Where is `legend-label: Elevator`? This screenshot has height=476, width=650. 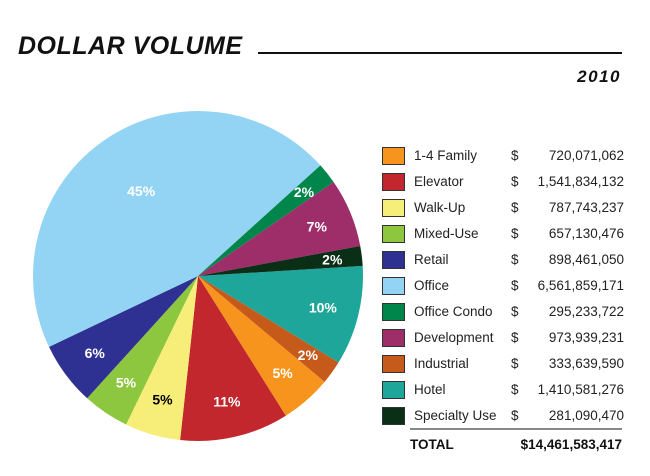
legend-label: Elevator is located at coordinates (439, 181).